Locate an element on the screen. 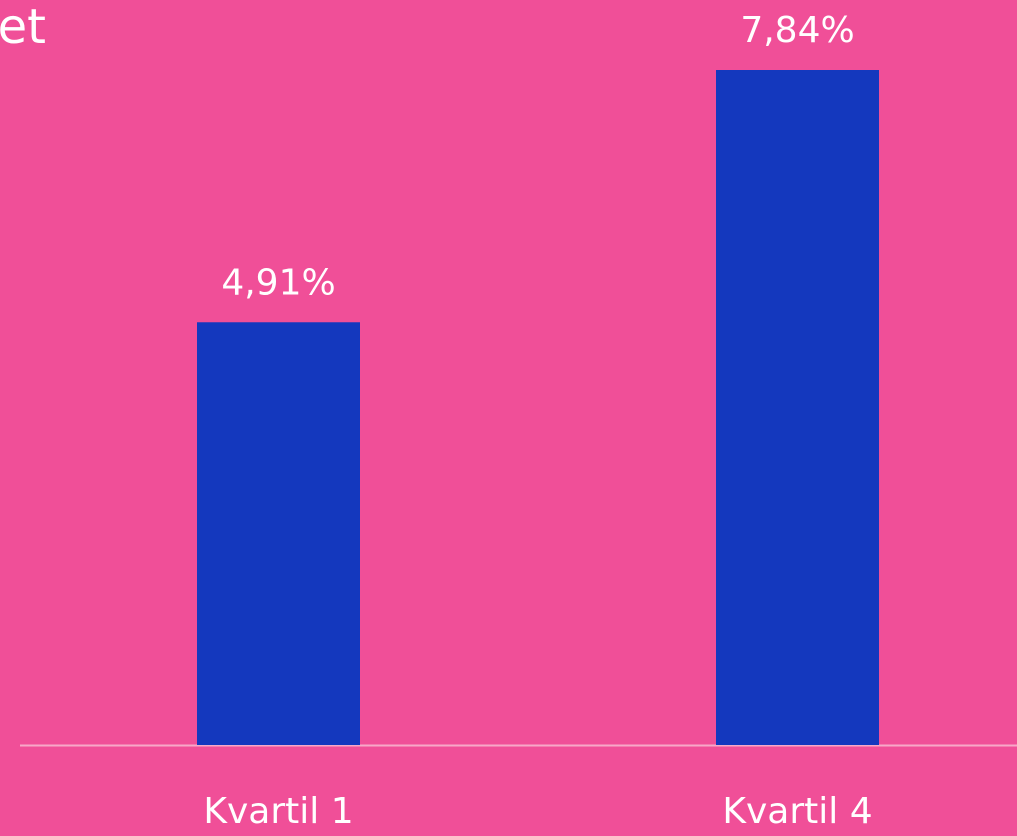 This screenshot has width=1017, height=836. value-label: 7,84% is located at coordinates (797, 30).